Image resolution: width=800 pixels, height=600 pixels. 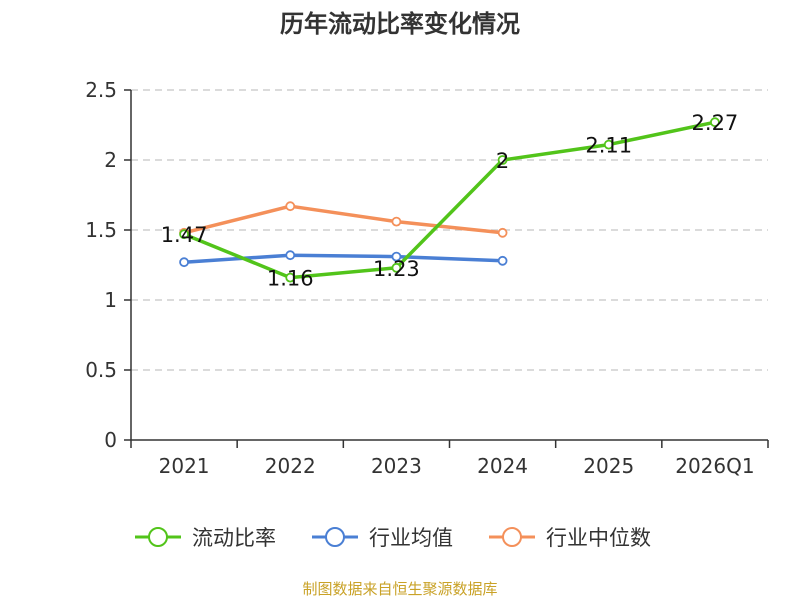 What do you see at coordinates (502, 466) in the screenshot?
I see `x-tick-label: 2024` at bounding box center [502, 466].